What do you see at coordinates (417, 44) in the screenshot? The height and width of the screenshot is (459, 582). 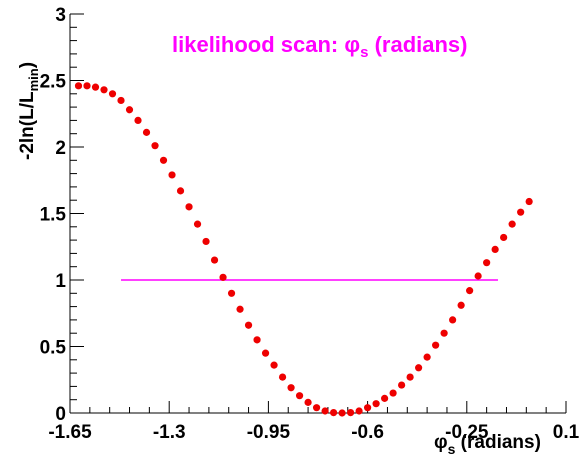 I see `plot-title-suffix: (radians)` at bounding box center [417, 44].